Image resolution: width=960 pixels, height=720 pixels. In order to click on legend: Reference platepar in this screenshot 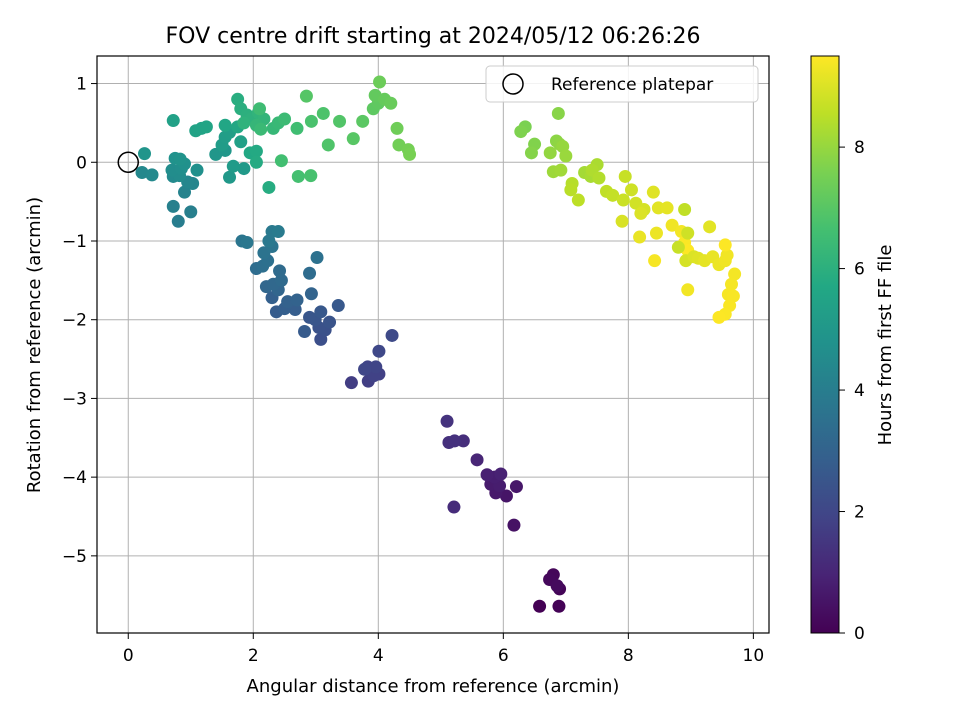, I will do `click(622, 84)`.